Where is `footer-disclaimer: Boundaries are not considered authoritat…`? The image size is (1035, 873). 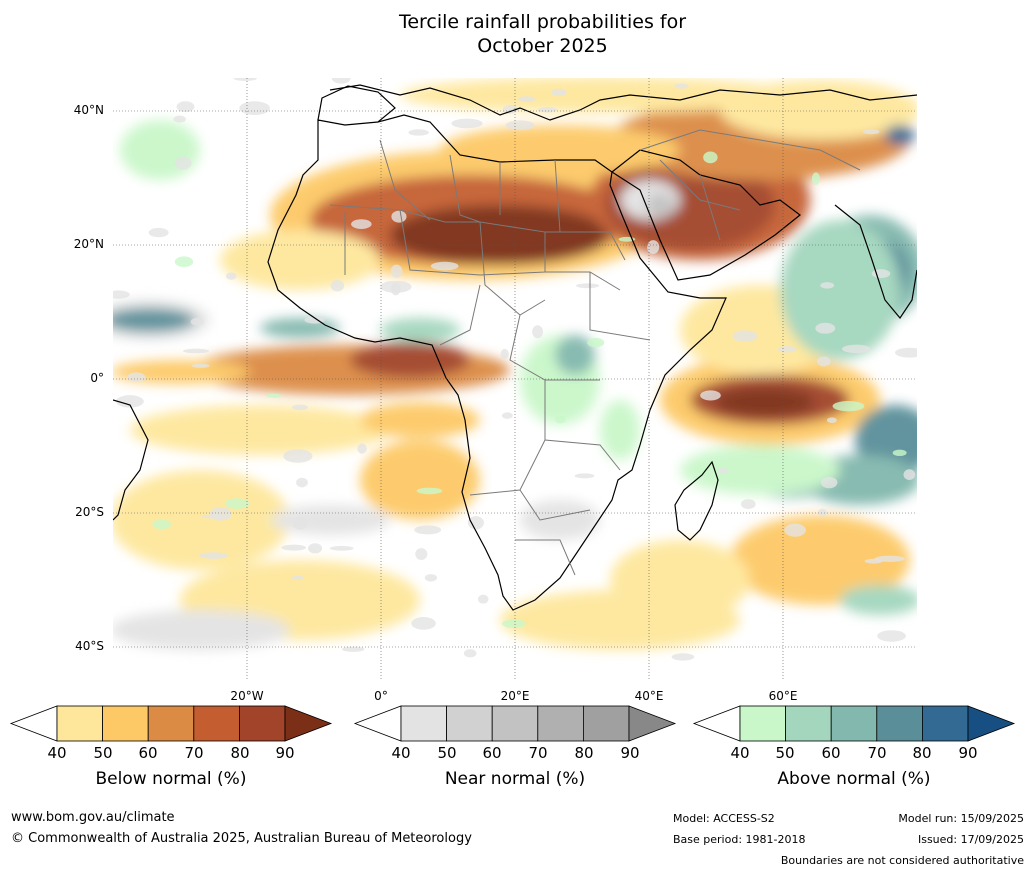
footer-disclaimer: Boundaries are not considered authoritat… is located at coordinates (902, 860).